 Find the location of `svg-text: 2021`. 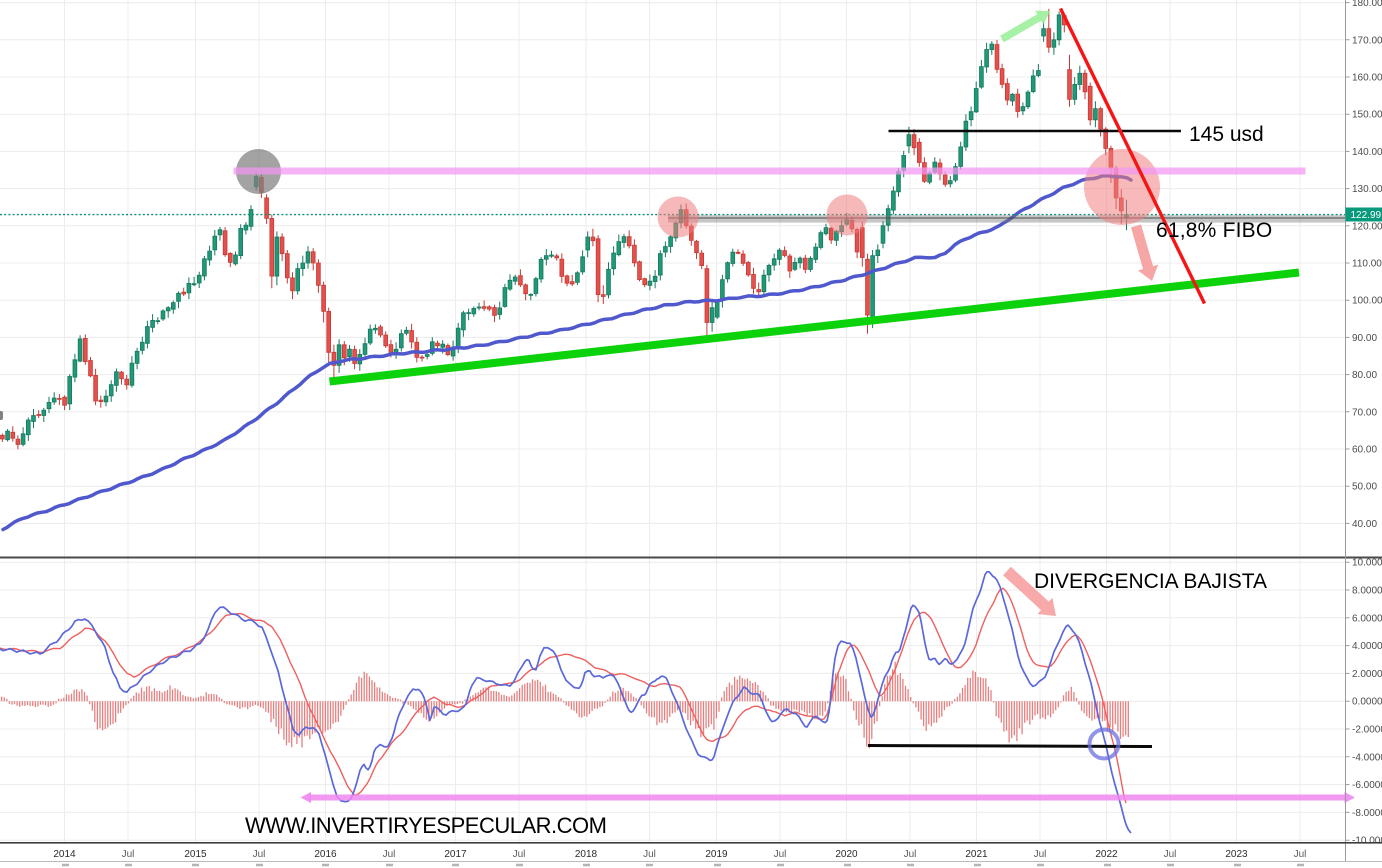

svg-text: 2021 is located at coordinates (976, 854).